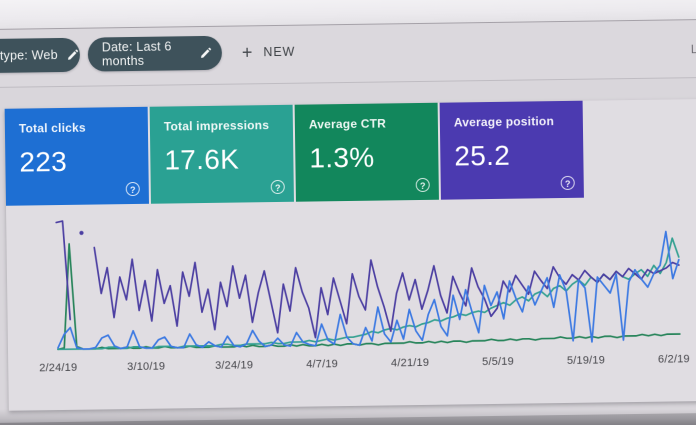  I want to click on date-range-chip: Date: Last 6 months, so click(155, 53).